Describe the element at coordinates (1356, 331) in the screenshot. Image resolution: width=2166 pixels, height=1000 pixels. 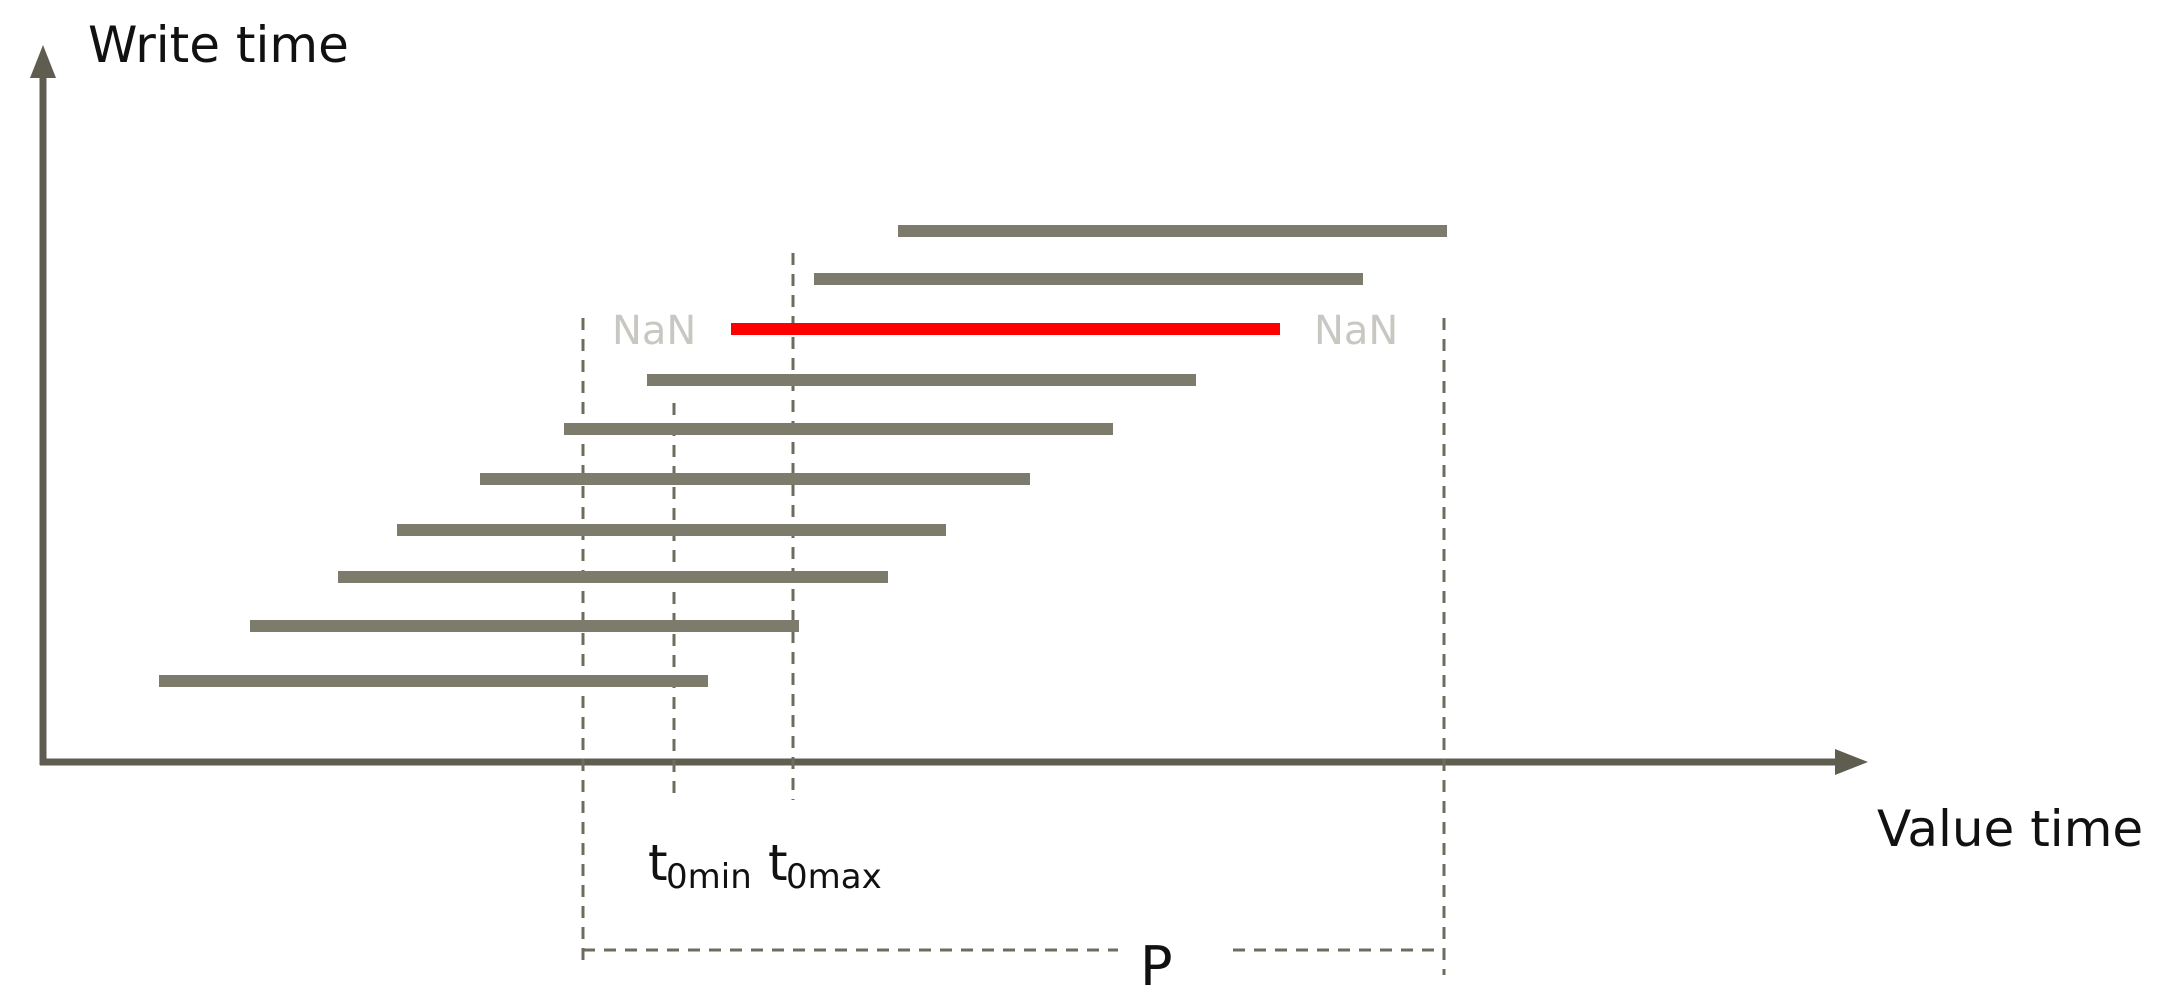
I see `nan-label-right: NaN` at that location.